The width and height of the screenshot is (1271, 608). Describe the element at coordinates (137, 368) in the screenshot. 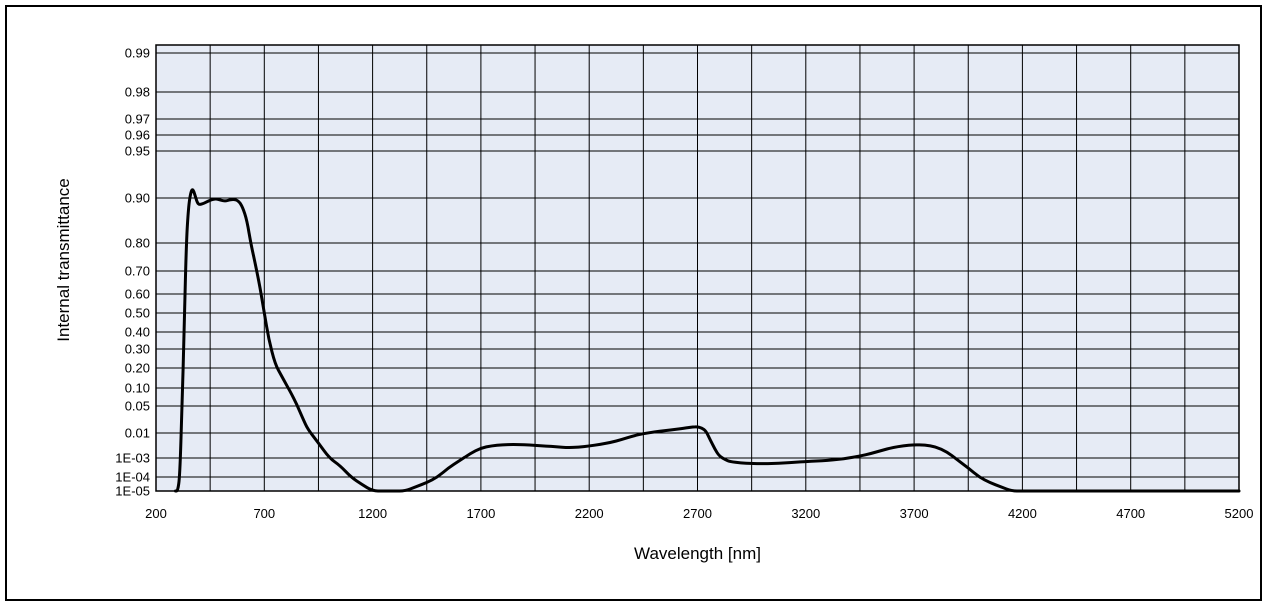

I see `y-tick-label: 0.20` at that location.